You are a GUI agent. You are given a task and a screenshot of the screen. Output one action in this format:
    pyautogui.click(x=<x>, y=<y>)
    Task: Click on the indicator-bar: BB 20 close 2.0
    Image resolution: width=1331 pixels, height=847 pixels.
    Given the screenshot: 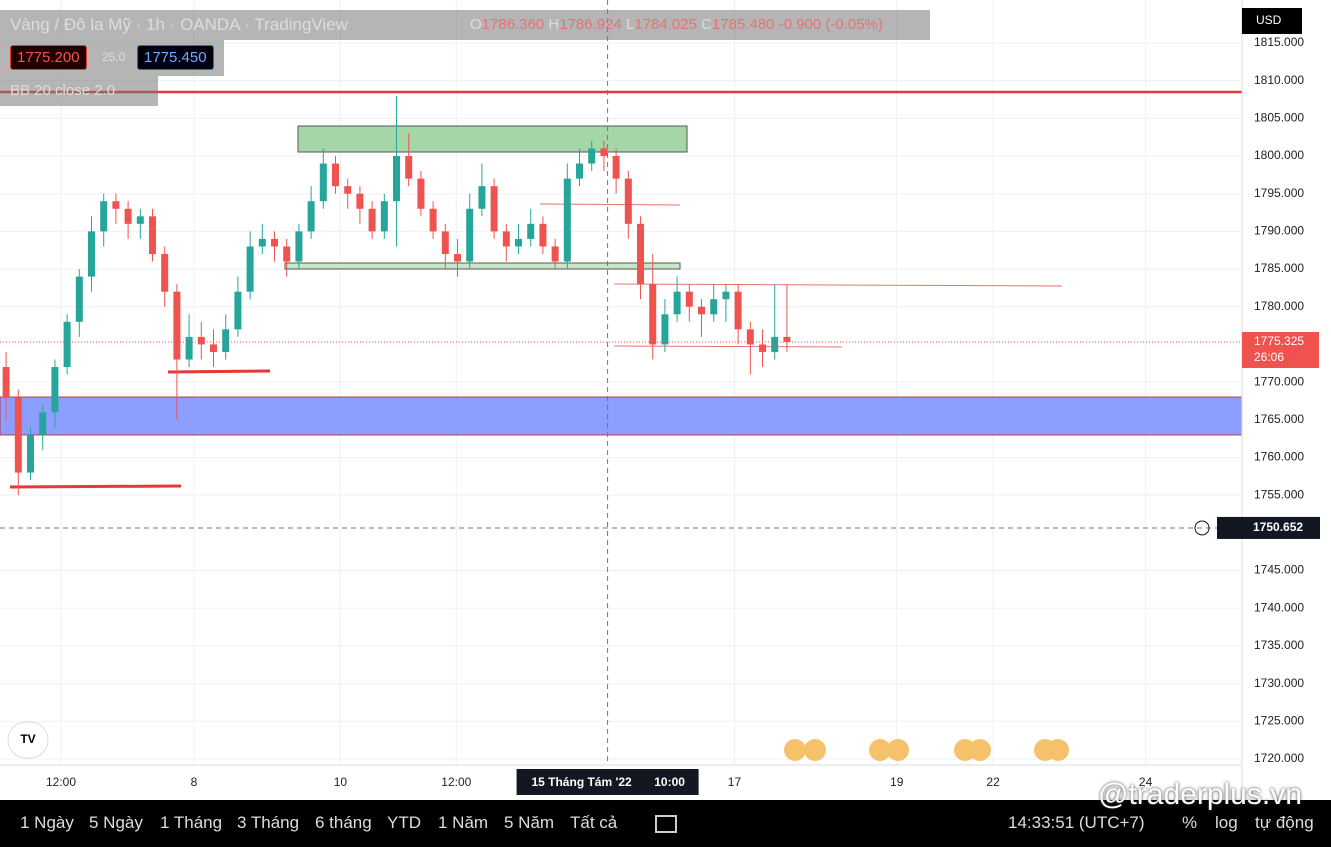 What is the action you would take?
    pyautogui.click(x=79, y=91)
    